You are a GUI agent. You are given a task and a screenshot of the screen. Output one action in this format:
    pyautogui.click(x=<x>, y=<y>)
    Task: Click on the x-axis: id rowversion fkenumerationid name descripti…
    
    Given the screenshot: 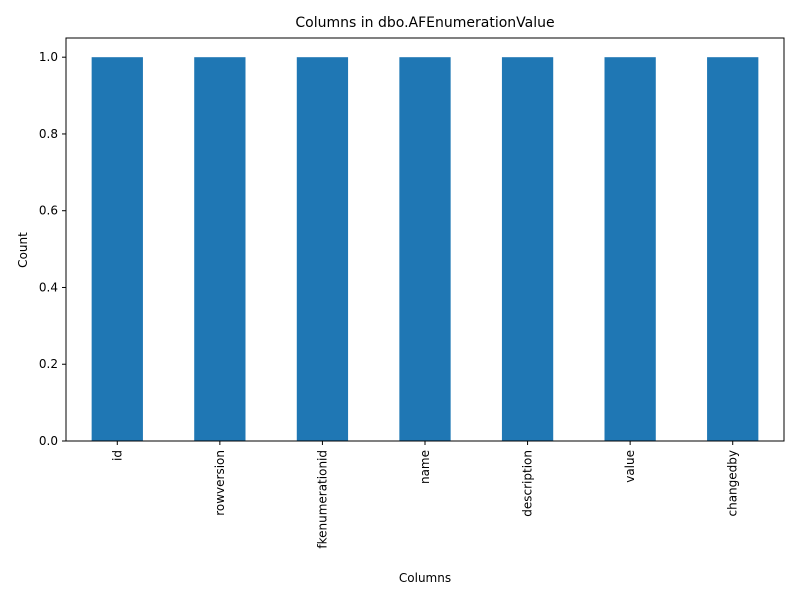 What is the action you would take?
    pyautogui.click(x=425, y=495)
    